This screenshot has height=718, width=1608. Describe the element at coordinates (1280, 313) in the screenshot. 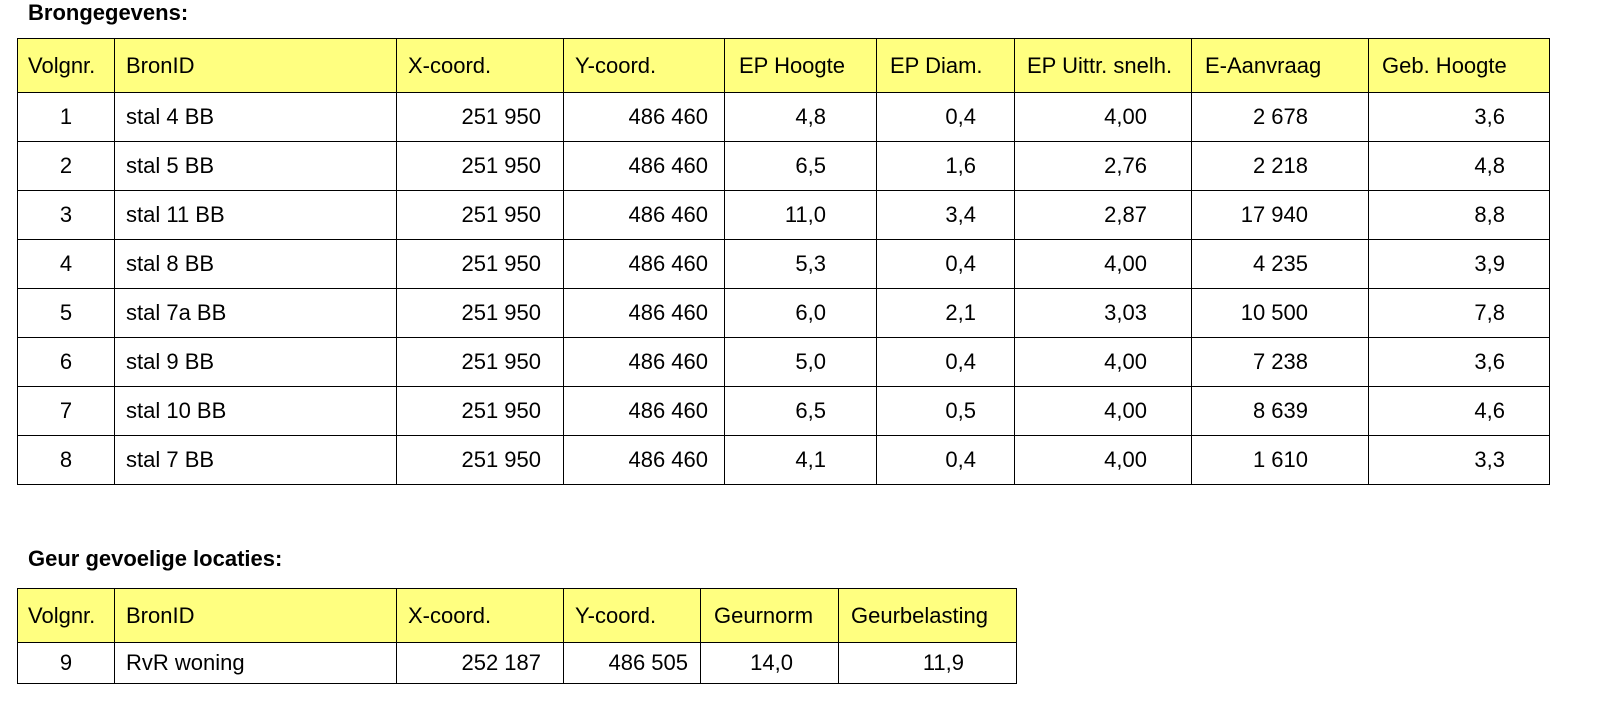

I see `cell-e-aanvraag: 10 500` at that location.